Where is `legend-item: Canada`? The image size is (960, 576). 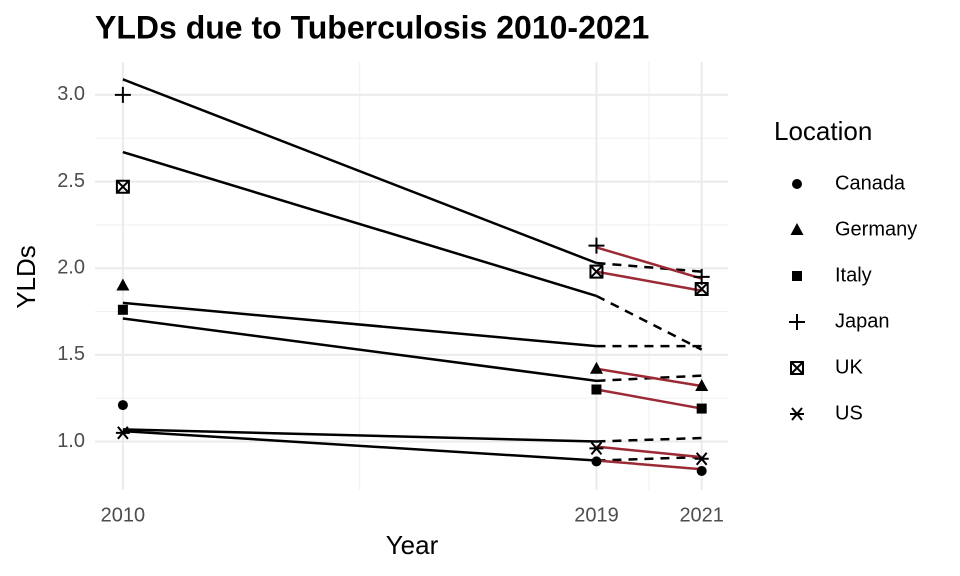 legend-item: Canada is located at coordinates (849, 183).